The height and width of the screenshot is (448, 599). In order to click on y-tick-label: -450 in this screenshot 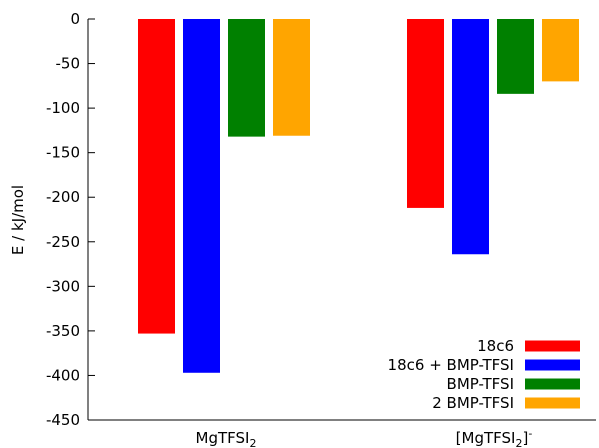, I will do `click(63, 420)`.